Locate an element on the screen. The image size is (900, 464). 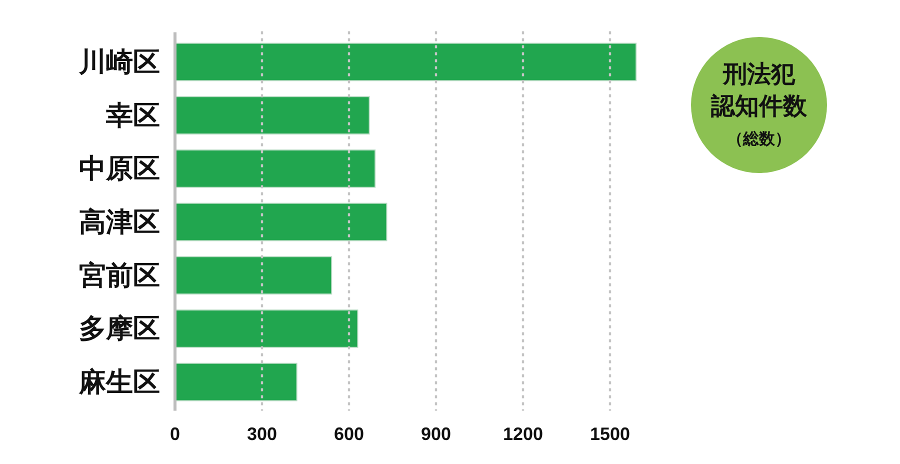
x-tick-label: 300 is located at coordinates (262, 434).